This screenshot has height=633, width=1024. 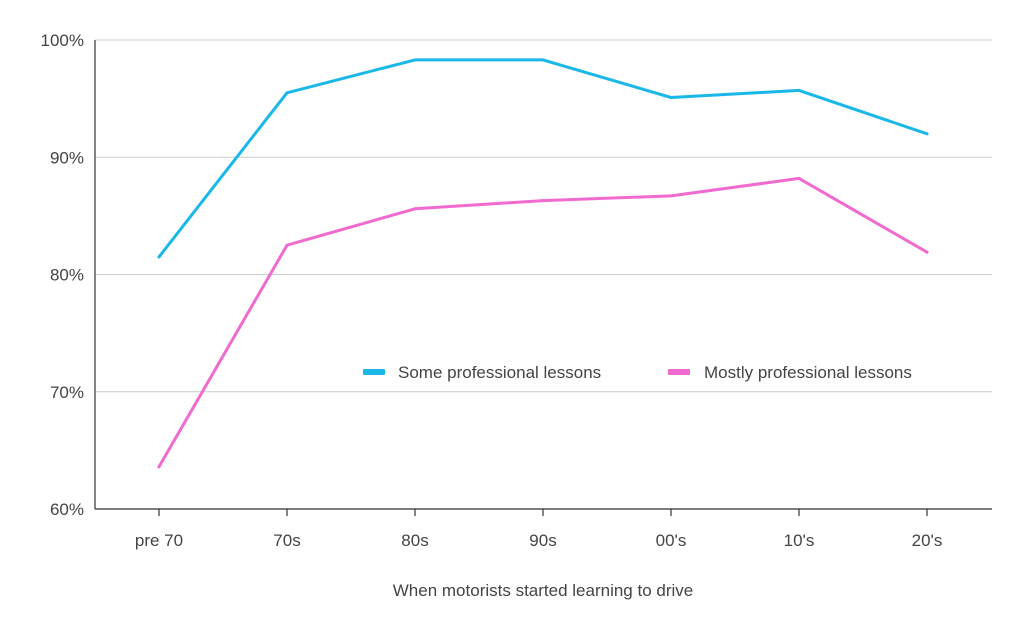 I want to click on x-tick-label: 20's, so click(x=927, y=540).